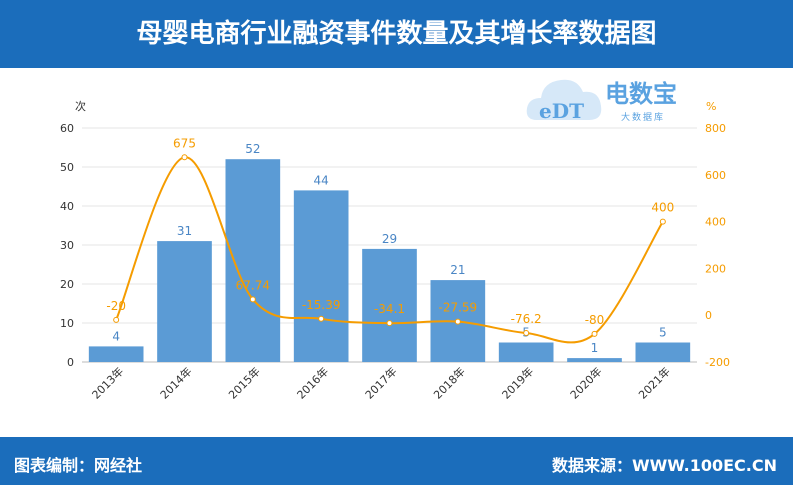 The image size is (793, 485). What do you see at coordinates (312, 382) in the screenshot?
I see `x-tick-label: 2016年` at bounding box center [312, 382].